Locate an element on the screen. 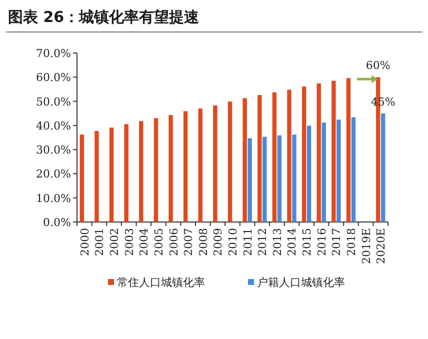  y-tick-label: 10.0% is located at coordinates (53, 198).